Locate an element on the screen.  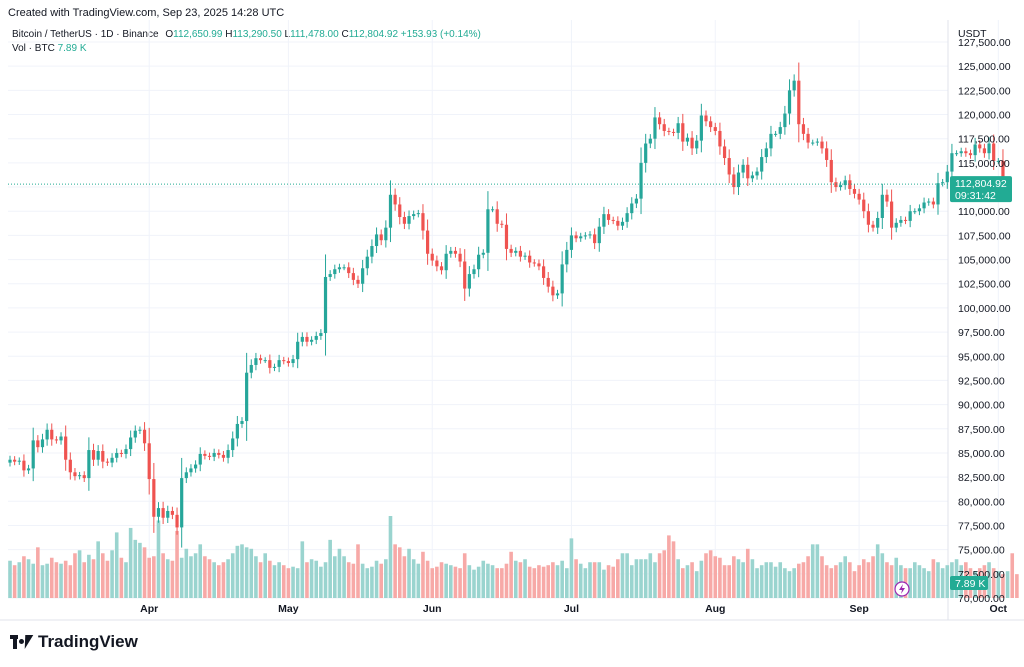
price-tick-label: 95,000.00 is located at coordinates (981, 357).